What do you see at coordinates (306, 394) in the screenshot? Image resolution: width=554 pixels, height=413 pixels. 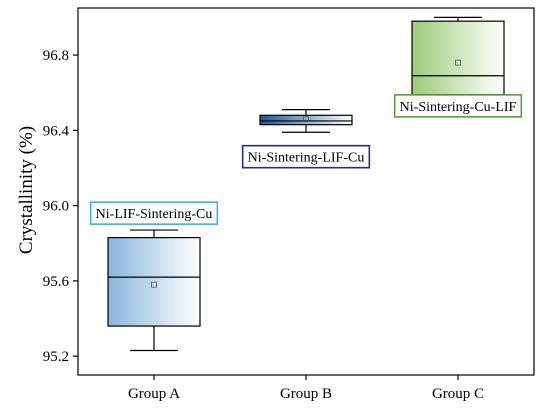 I see `x-tick-label: Group B` at bounding box center [306, 394].